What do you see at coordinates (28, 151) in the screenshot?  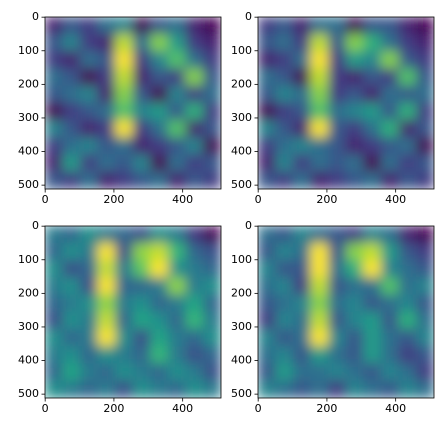 I see `y-tick-label: 400` at bounding box center [28, 151].